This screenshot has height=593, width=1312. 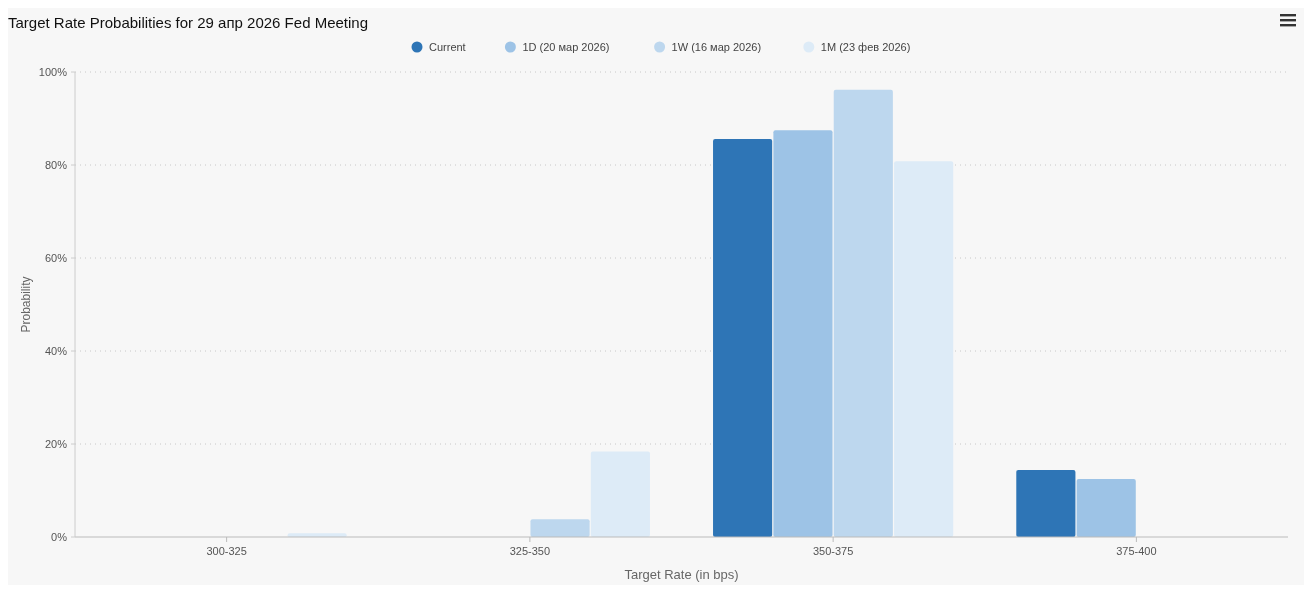 What do you see at coordinates (56, 444) in the screenshot?
I see `y-tick-label: 20%` at bounding box center [56, 444].